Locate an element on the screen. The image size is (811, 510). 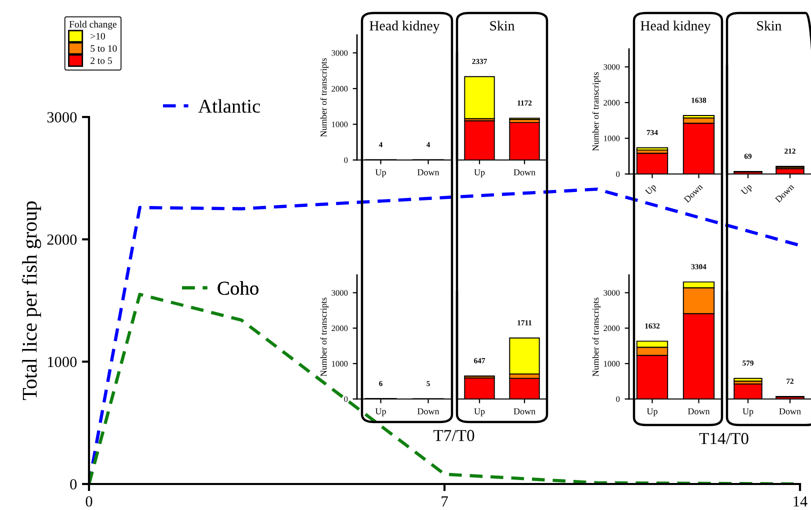
annotation: T14/T0 is located at coordinates (723, 438).